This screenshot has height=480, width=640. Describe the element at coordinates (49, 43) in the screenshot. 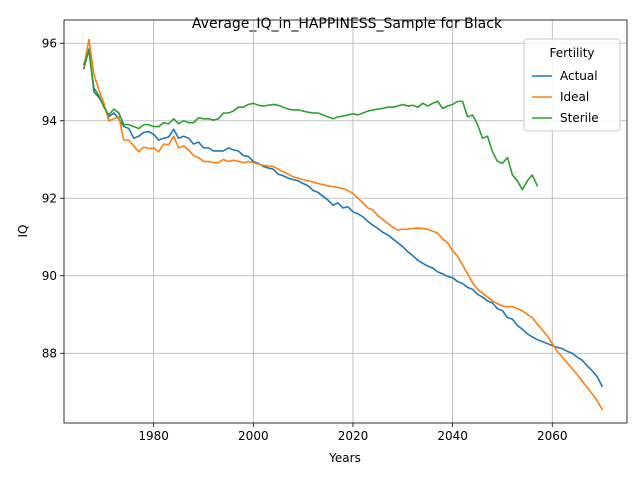

I see `y-tick-label: 96` at that location.